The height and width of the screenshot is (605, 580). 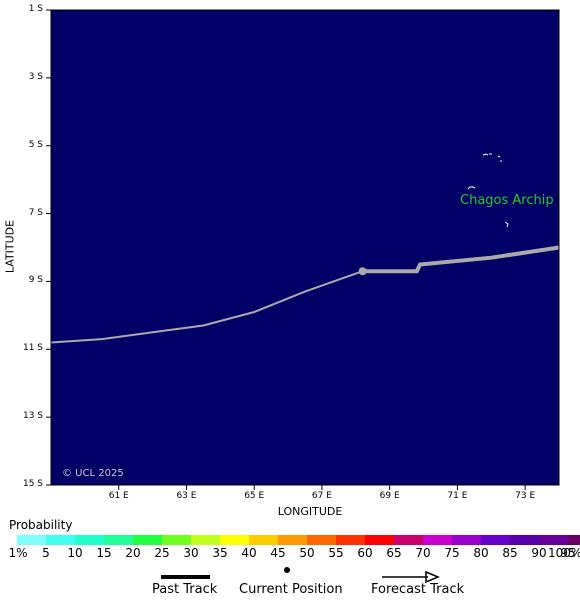 I want to click on longitude-axis-title: LONGITUDE, so click(x=310, y=511).